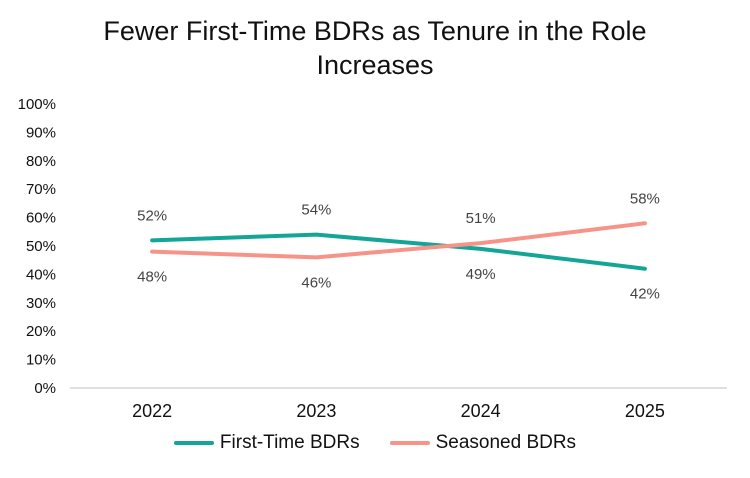 The image size is (750, 478). Describe the element at coordinates (41, 161) in the screenshot. I see `y-tick-label: 80%` at that location.